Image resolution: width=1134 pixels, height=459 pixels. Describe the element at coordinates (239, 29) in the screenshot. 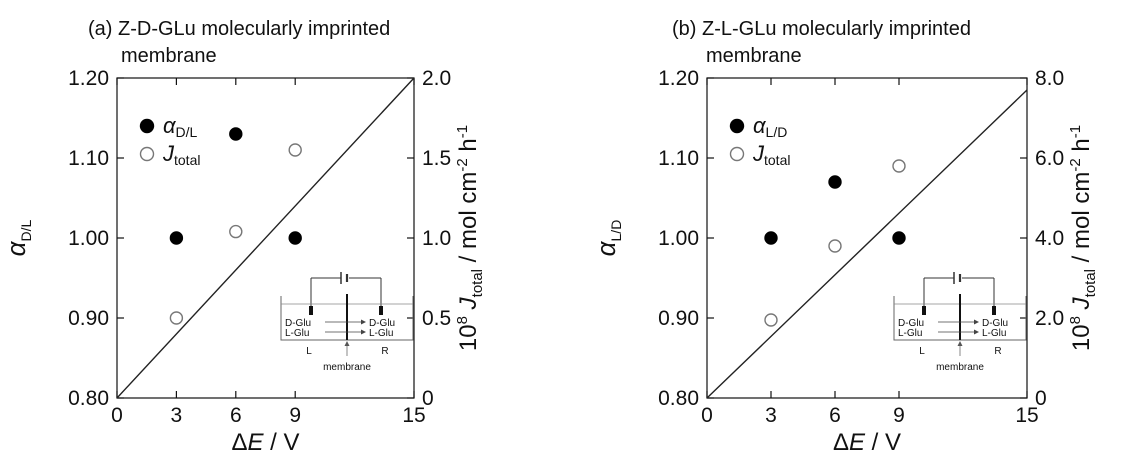

I see `chart-title-line-1: (a) Z-D-GLu molecularly imprinted` at that location.